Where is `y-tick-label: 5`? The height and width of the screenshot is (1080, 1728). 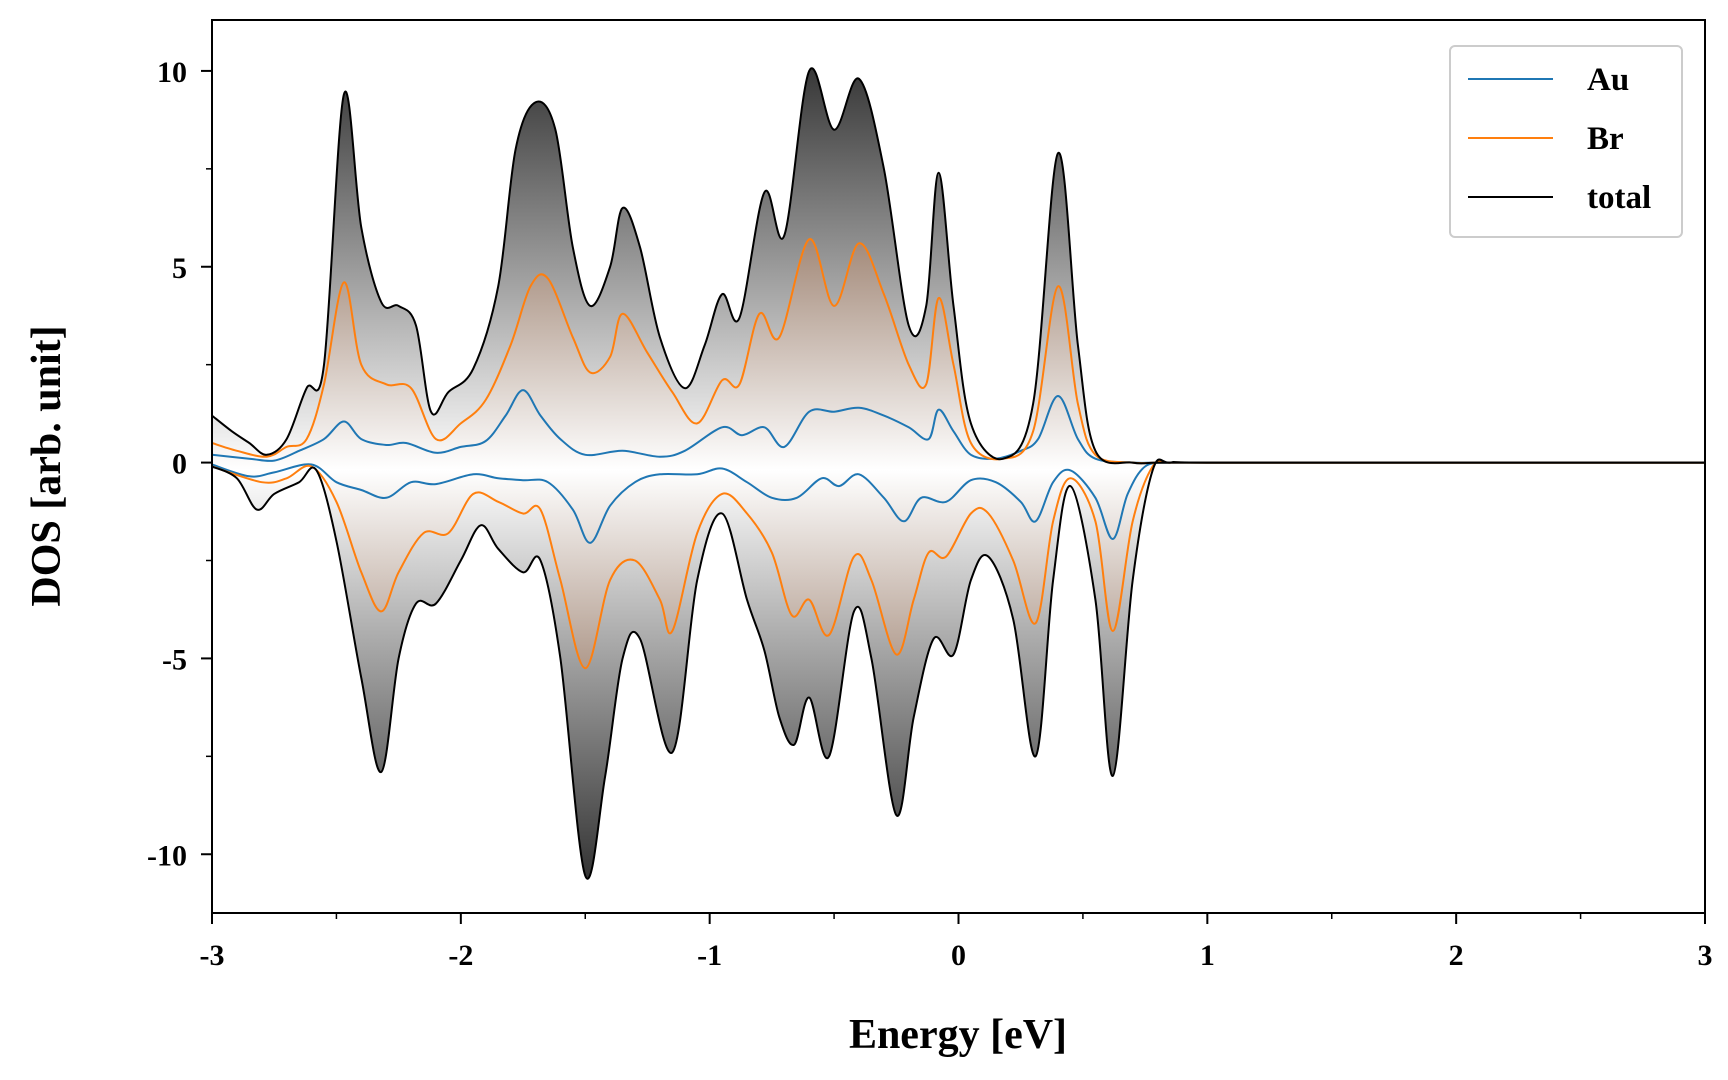 y-tick-label: 5 is located at coordinates (179, 268).